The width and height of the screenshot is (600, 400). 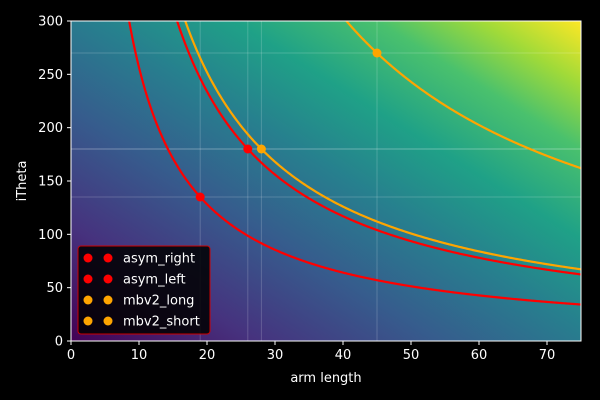 What do you see at coordinates (311, 352) in the screenshot?
I see `x-axis-ticks: 0 10 20 30 40 50 60 70` at bounding box center [311, 352].